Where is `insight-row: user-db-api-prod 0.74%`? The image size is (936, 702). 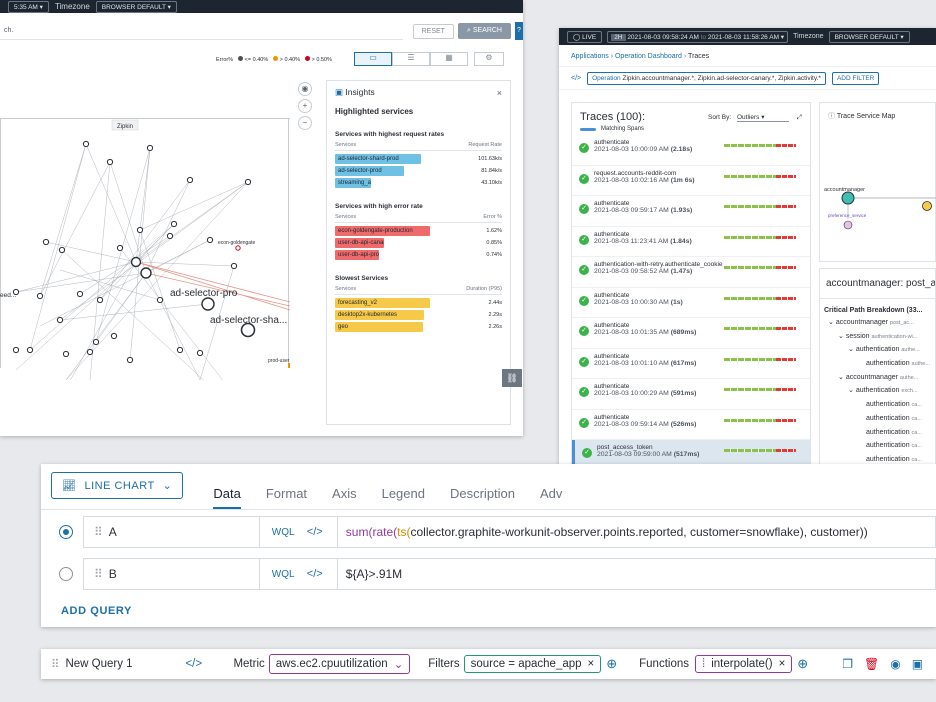
insight-row: user-db-api-prod 0.74% is located at coordinates (418, 255).